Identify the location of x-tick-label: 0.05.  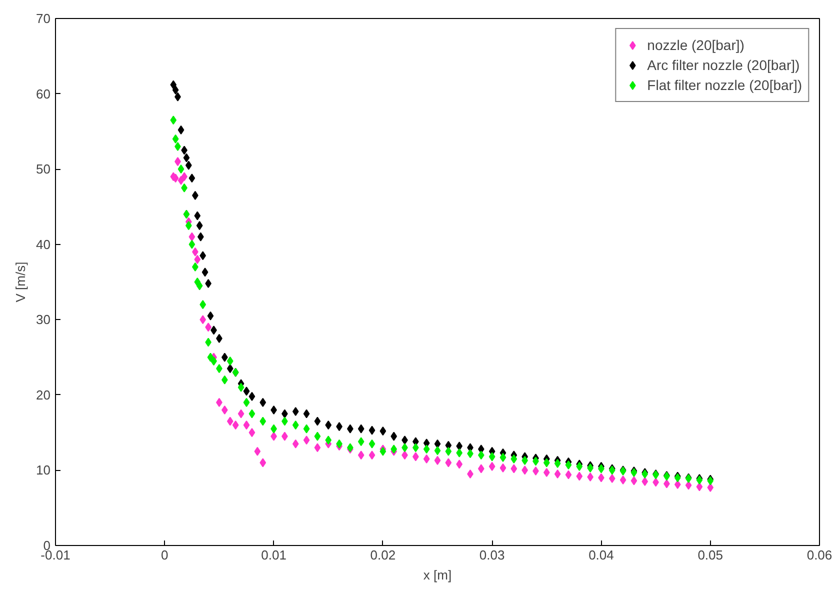
(711, 555).